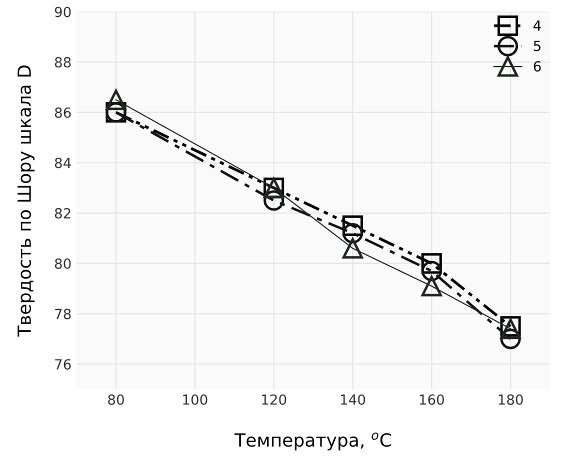 The image size is (567, 469). What do you see at coordinates (26, 201) in the screenshot?
I see `y-axis-title: Твердость по Шору шкала D` at bounding box center [26, 201].